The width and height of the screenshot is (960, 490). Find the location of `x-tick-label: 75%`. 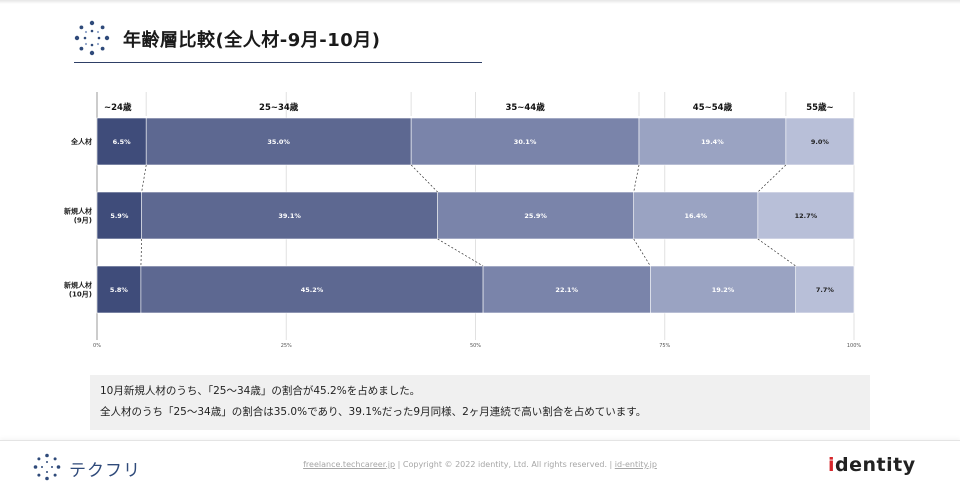

x-tick-label: 75% is located at coordinates (664, 346).